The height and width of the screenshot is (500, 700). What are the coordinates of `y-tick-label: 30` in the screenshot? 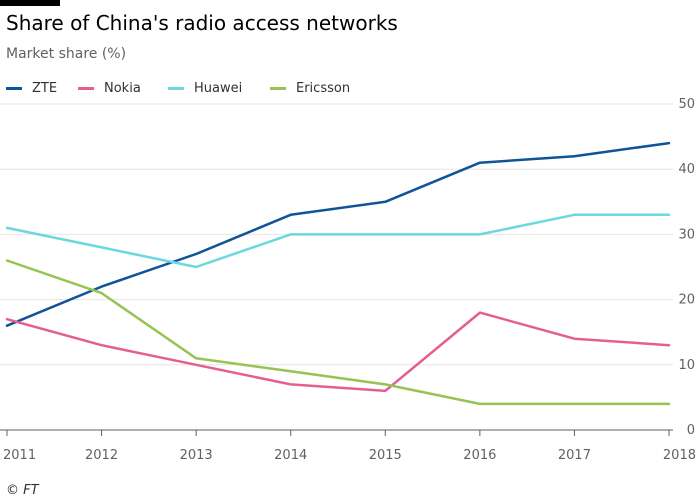 It's located at (686, 234).